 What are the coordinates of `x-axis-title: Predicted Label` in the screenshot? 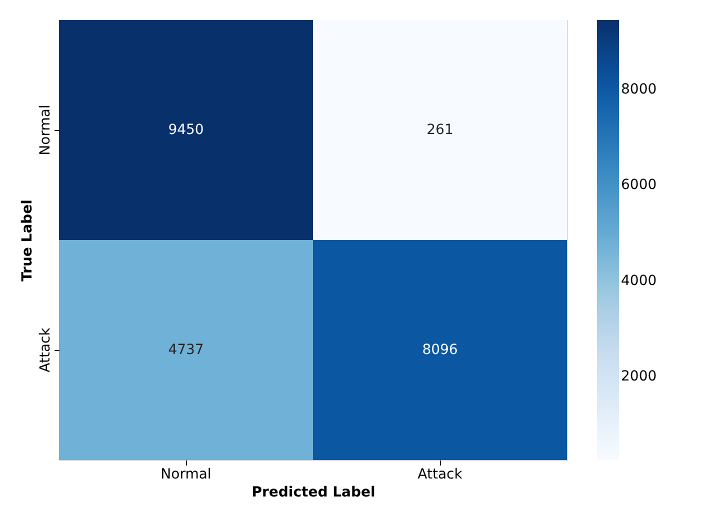 It's located at (314, 492).